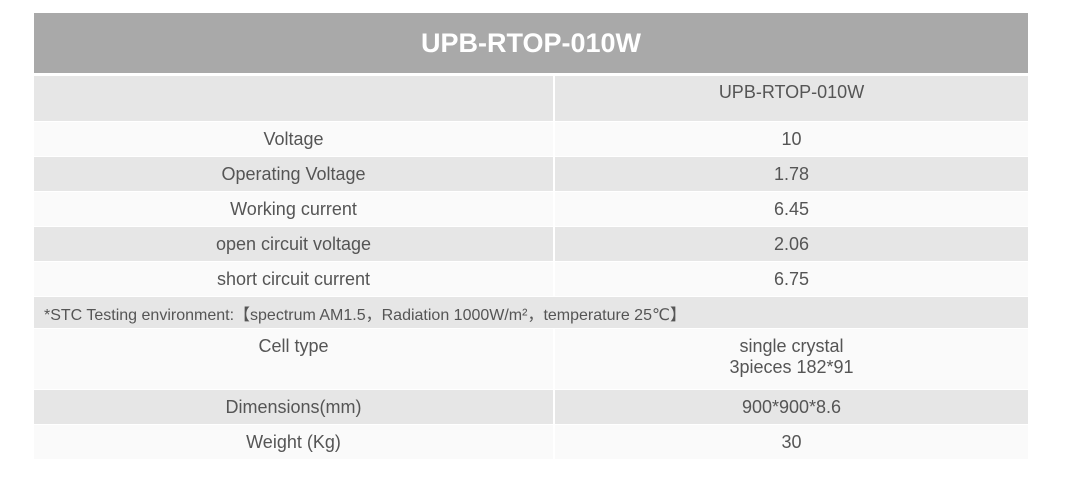 This screenshot has width=1067, height=481. Describe the element at coordinates (294, 442) in the screenshot. I see `spec-label: Weight (Kg)` at that location.